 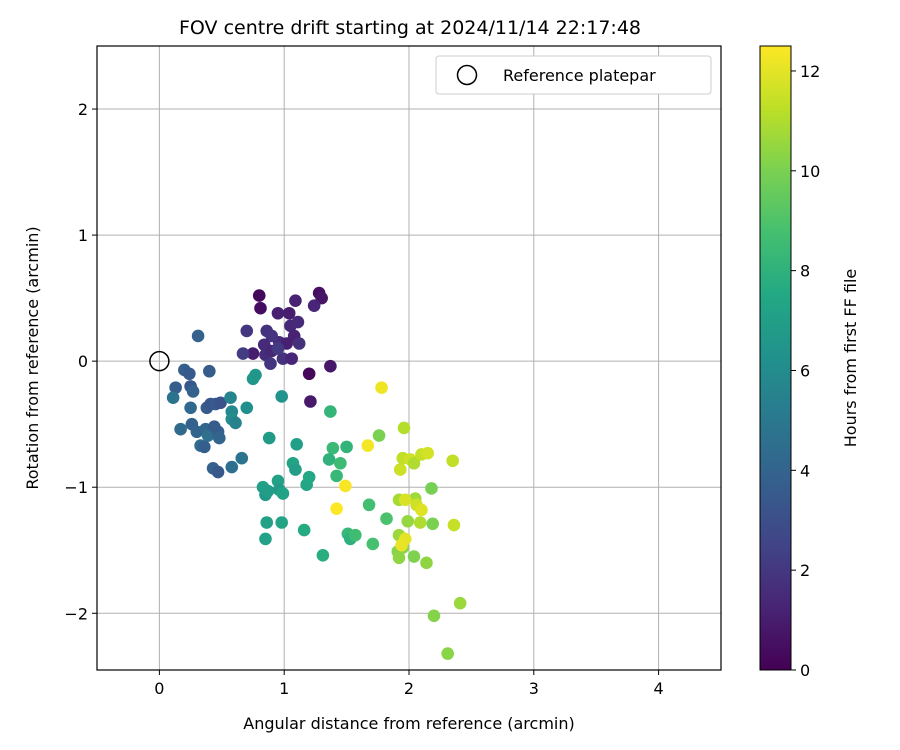 What do you see at coordinates (534, 688) in the screenshot?
I see `x-tick-label: 3` at bounding box center [534, 688].